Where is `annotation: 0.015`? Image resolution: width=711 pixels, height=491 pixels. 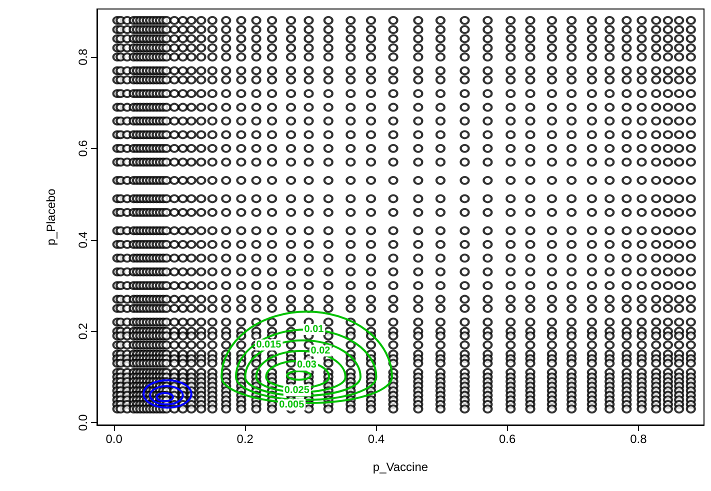 annotation: 0.015 is located at coordinates (269, 345).